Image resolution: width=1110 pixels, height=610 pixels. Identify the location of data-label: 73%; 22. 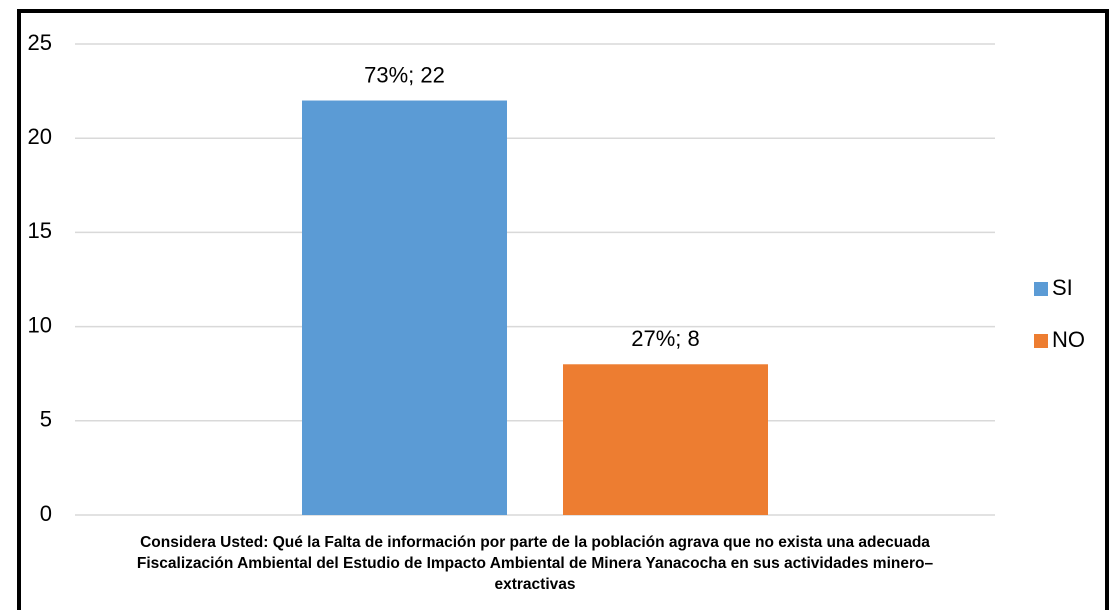
(404, 74).